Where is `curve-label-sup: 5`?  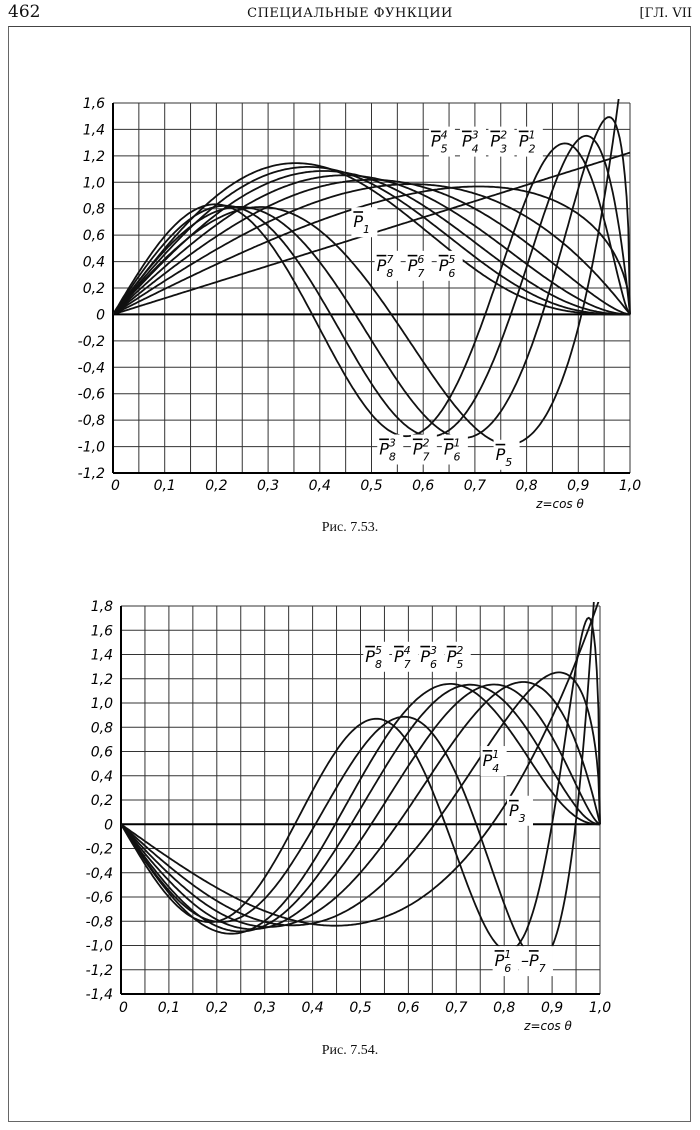 curve-label-sup: 5 is located at coordinates (378, 650).